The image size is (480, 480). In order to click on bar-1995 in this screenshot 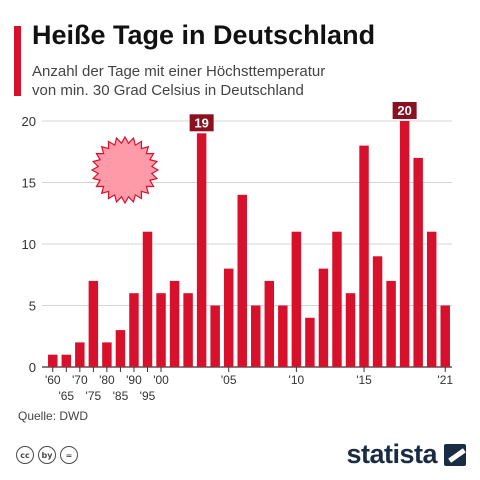, I will do `click(147, 299)`.